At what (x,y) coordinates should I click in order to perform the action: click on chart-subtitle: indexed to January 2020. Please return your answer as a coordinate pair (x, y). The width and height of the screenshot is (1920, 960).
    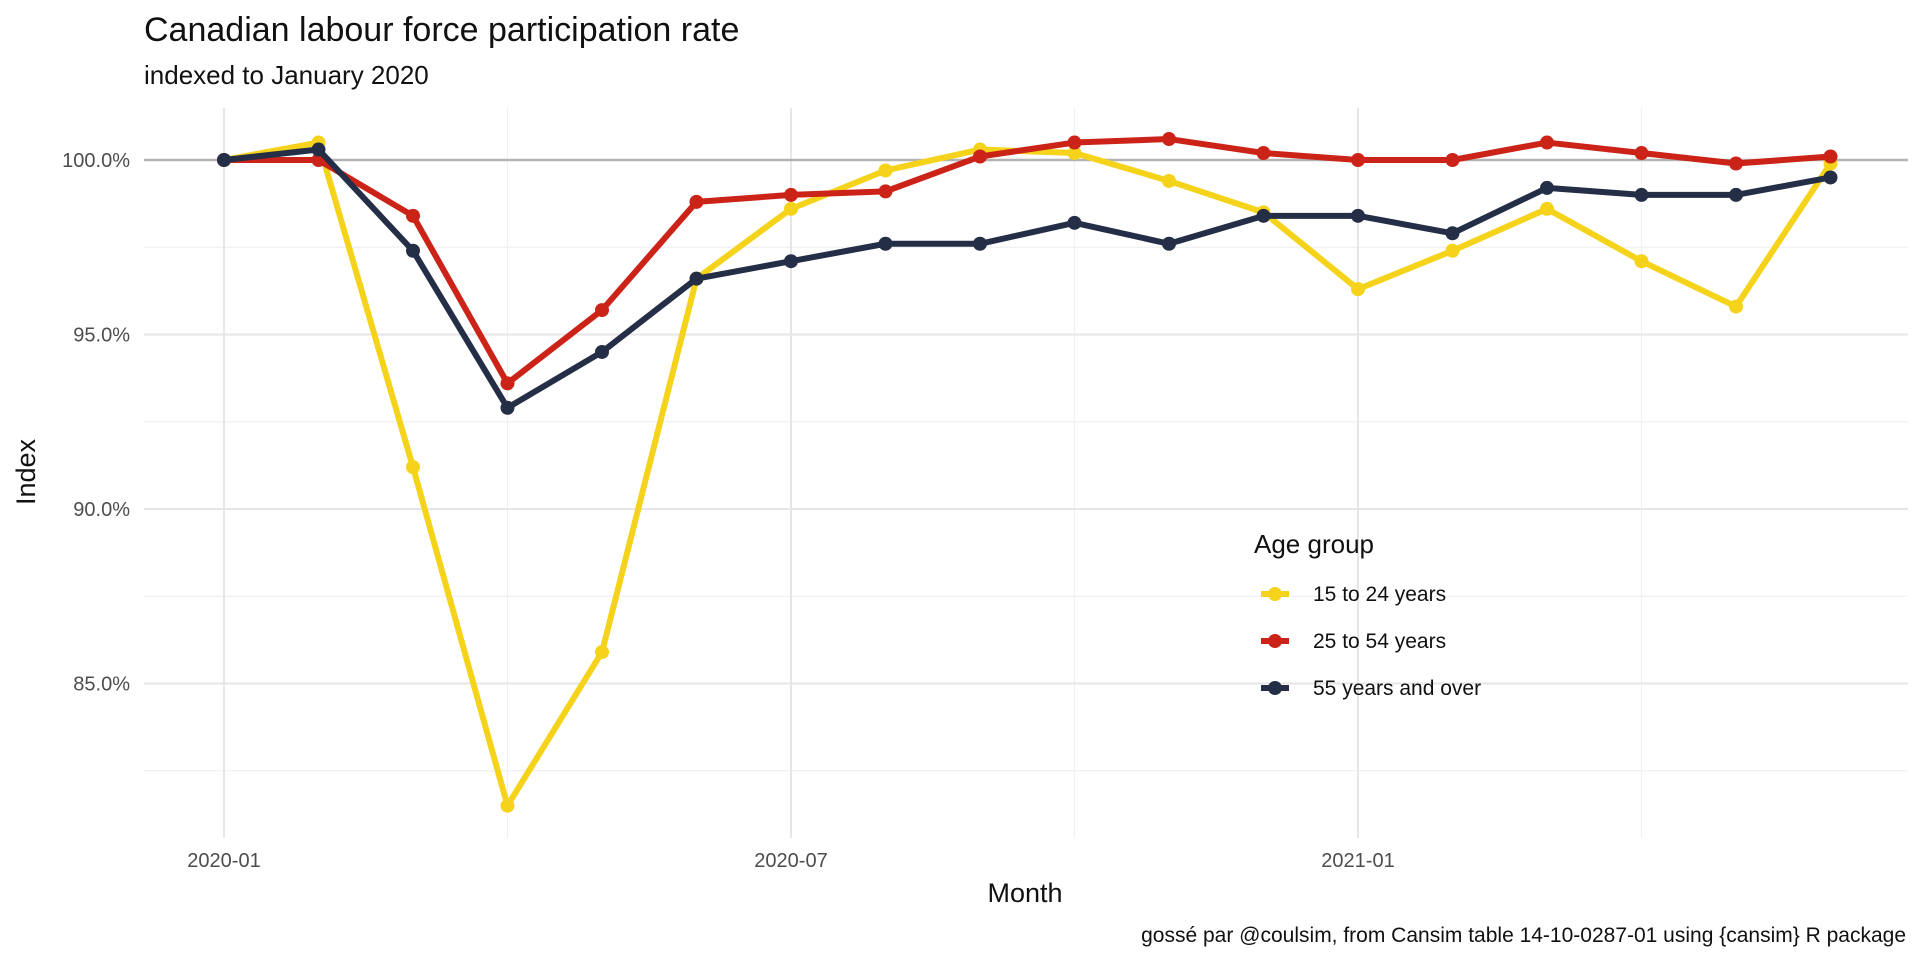
    Looking at the image, I should click on (286, 75).